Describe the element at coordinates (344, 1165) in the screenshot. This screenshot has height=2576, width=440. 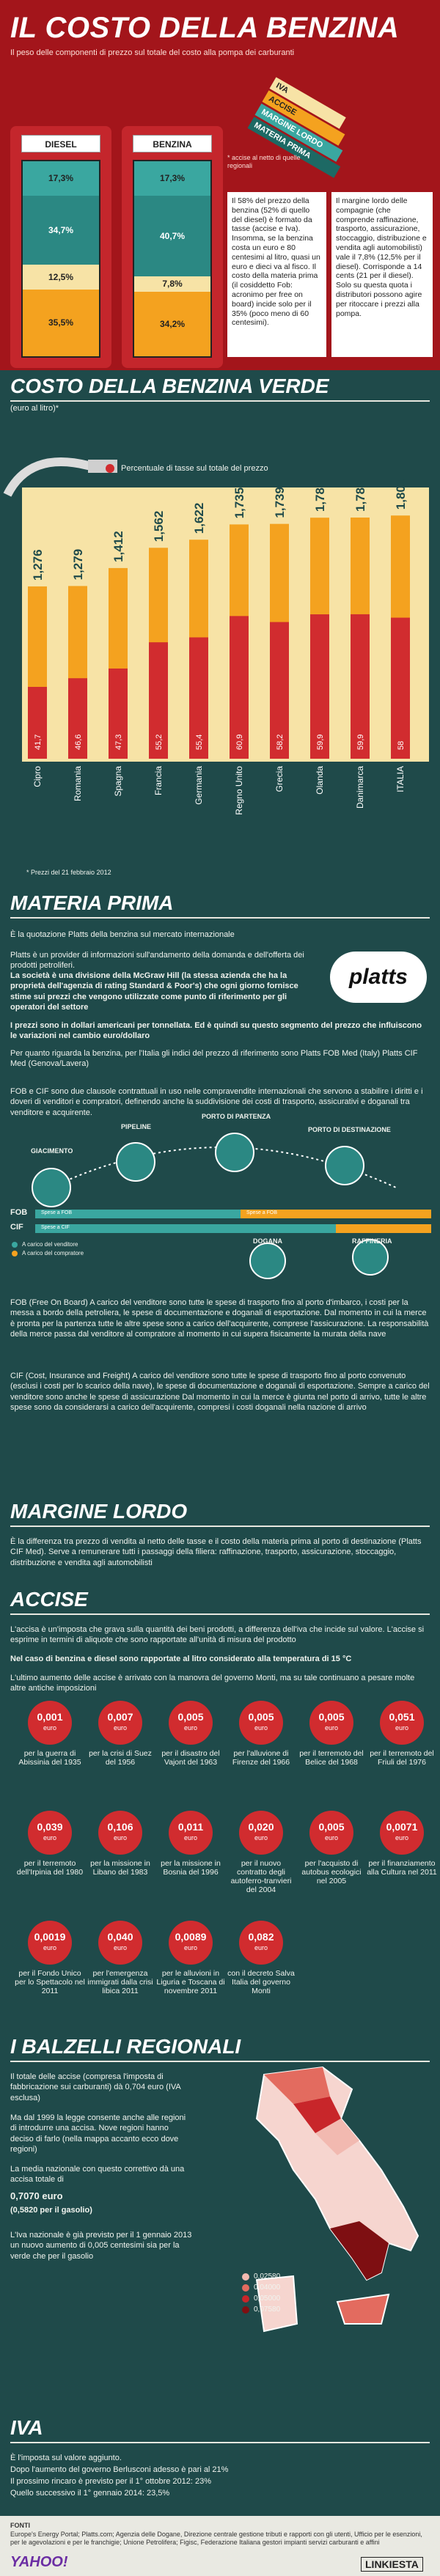
I see `port-icon` at that location.